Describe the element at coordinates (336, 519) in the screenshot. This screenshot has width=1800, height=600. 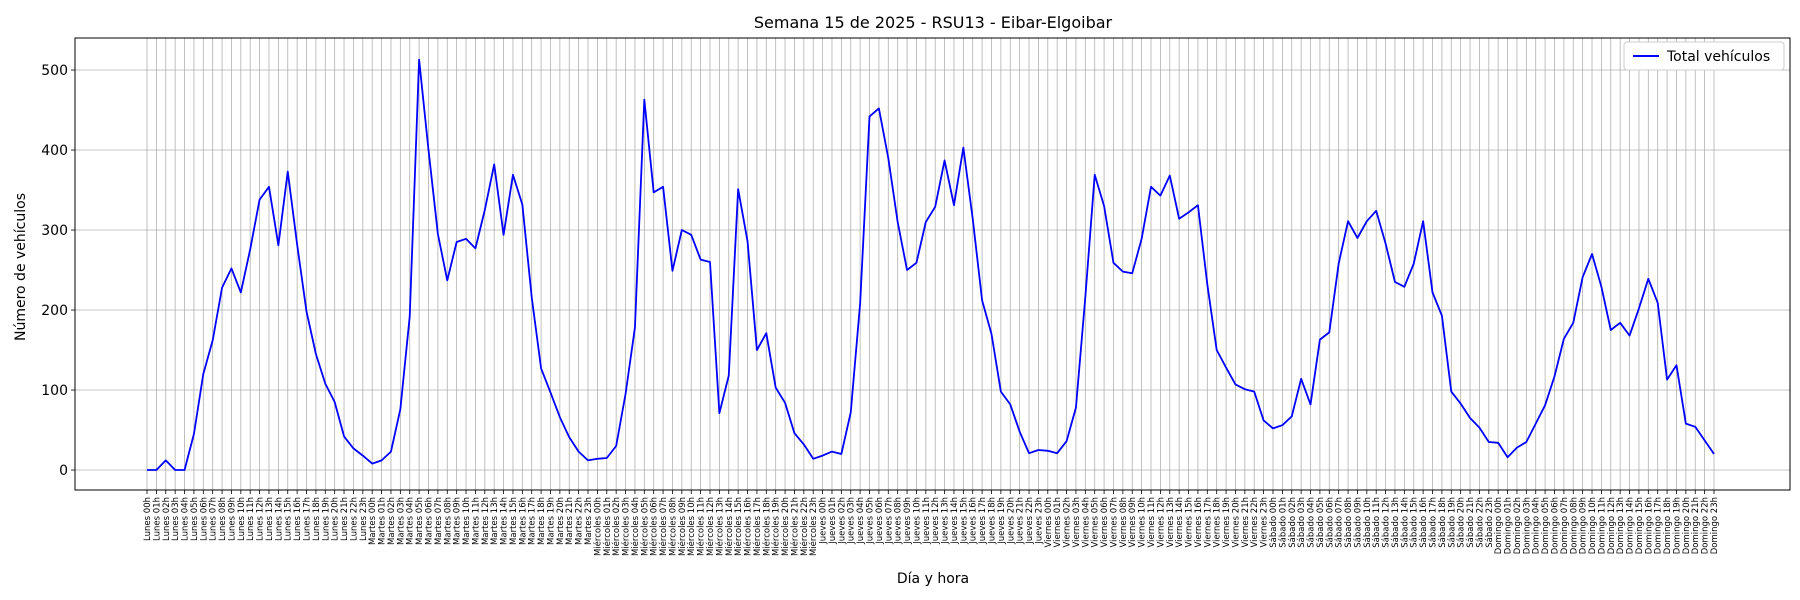
I see `x-tick-label: Lunes 20h` at that location.